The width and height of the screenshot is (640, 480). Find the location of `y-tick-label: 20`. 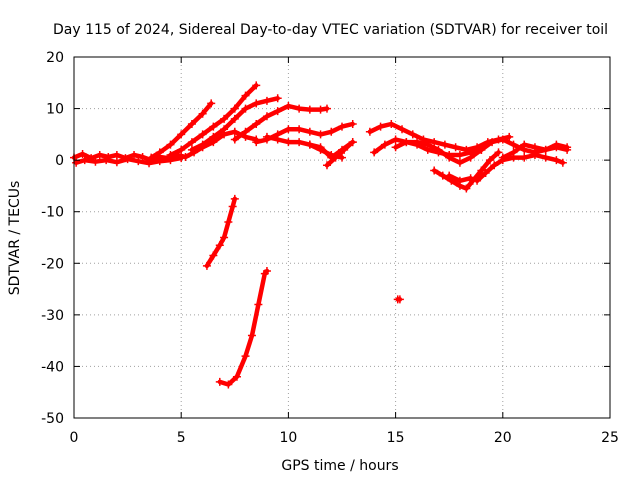

y-tick-label: 20 is located at coordinates (55, 58).